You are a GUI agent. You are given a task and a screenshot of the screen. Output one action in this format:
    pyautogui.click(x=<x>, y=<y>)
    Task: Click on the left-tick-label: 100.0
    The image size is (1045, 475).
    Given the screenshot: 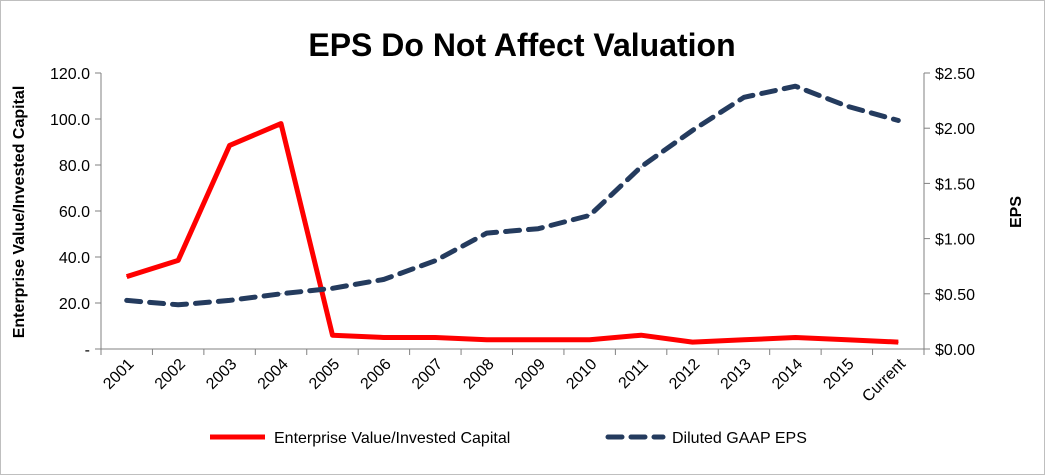 What is the action you would take?
    pyautogui.click(x=70, y=120)
    